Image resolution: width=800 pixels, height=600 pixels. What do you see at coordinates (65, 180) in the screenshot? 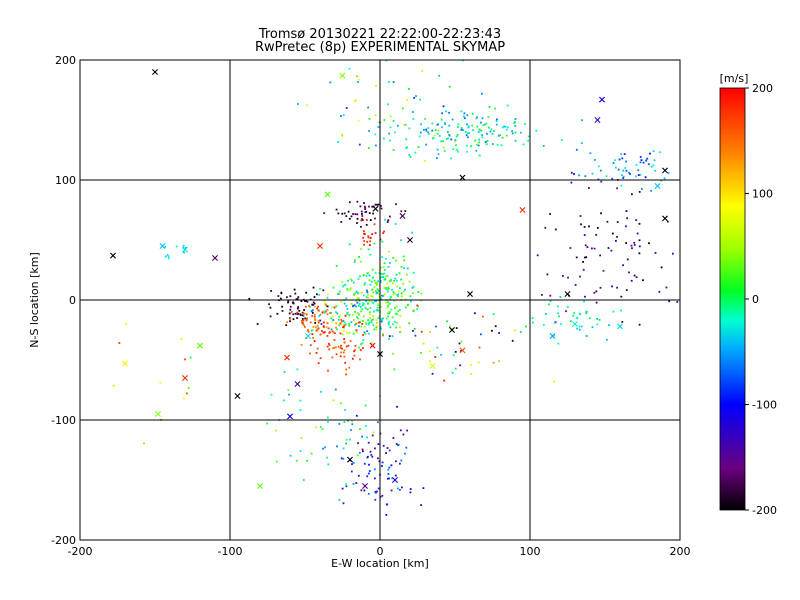
I see `y-tick-label: 100` at bounding box center [65, 180].